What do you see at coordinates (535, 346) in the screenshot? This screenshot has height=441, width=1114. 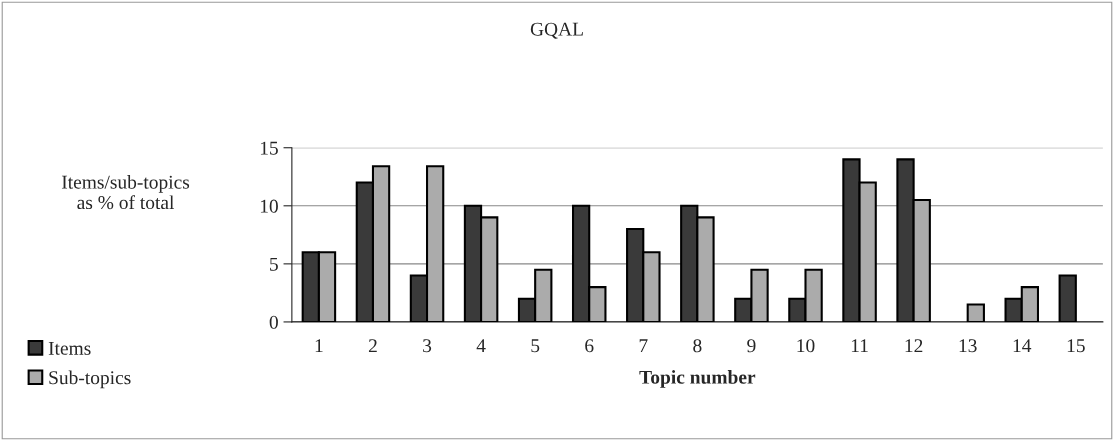 I see `x-tick-label: 5` at bounding box center [535, 346].